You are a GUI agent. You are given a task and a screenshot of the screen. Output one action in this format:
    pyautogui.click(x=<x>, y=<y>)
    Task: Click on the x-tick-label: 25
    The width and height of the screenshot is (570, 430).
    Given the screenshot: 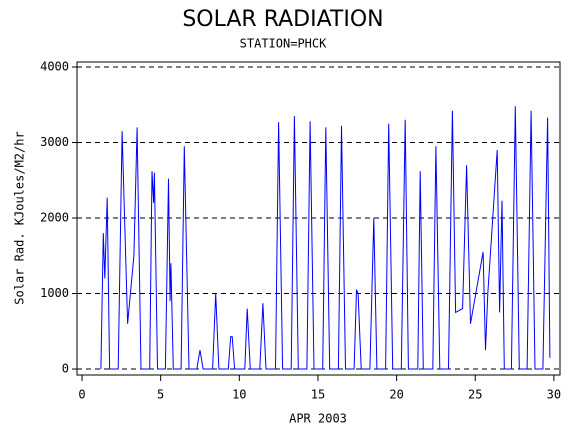 What is the action you would take?
    pyautogui.click(x=475, y=395)
    